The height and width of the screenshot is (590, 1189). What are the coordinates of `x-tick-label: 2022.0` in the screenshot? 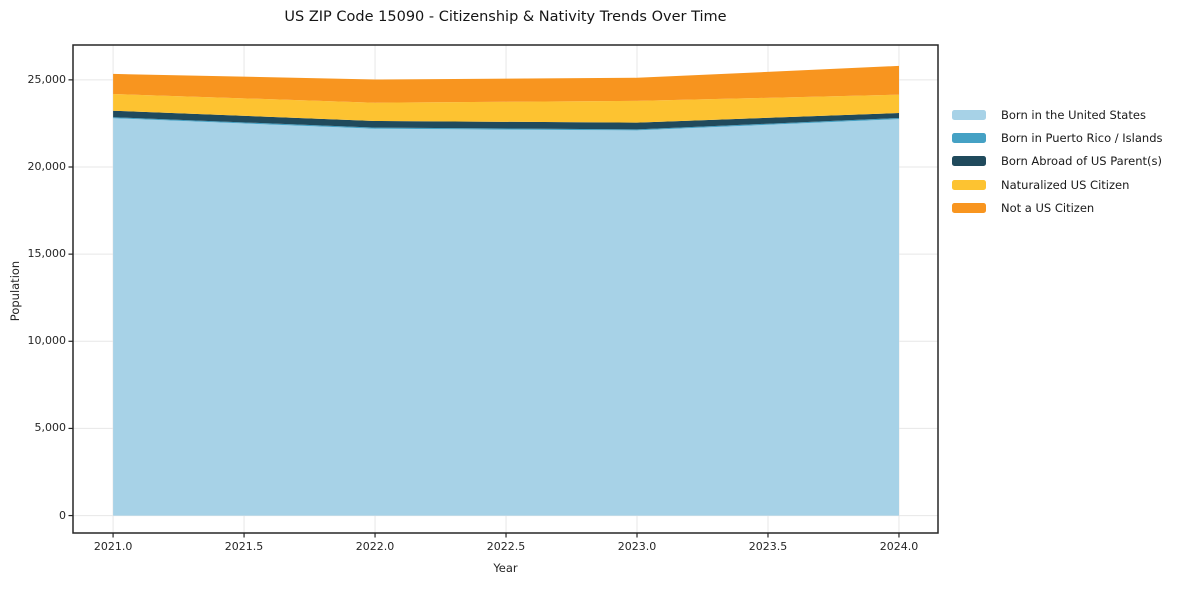 It's located at (375, 546).